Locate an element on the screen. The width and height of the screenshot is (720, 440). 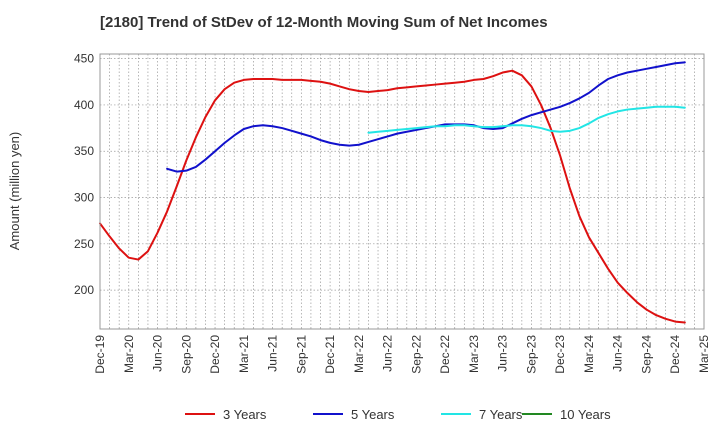
x-tick-label: Dec-20 is located at coordinates (215, 354).